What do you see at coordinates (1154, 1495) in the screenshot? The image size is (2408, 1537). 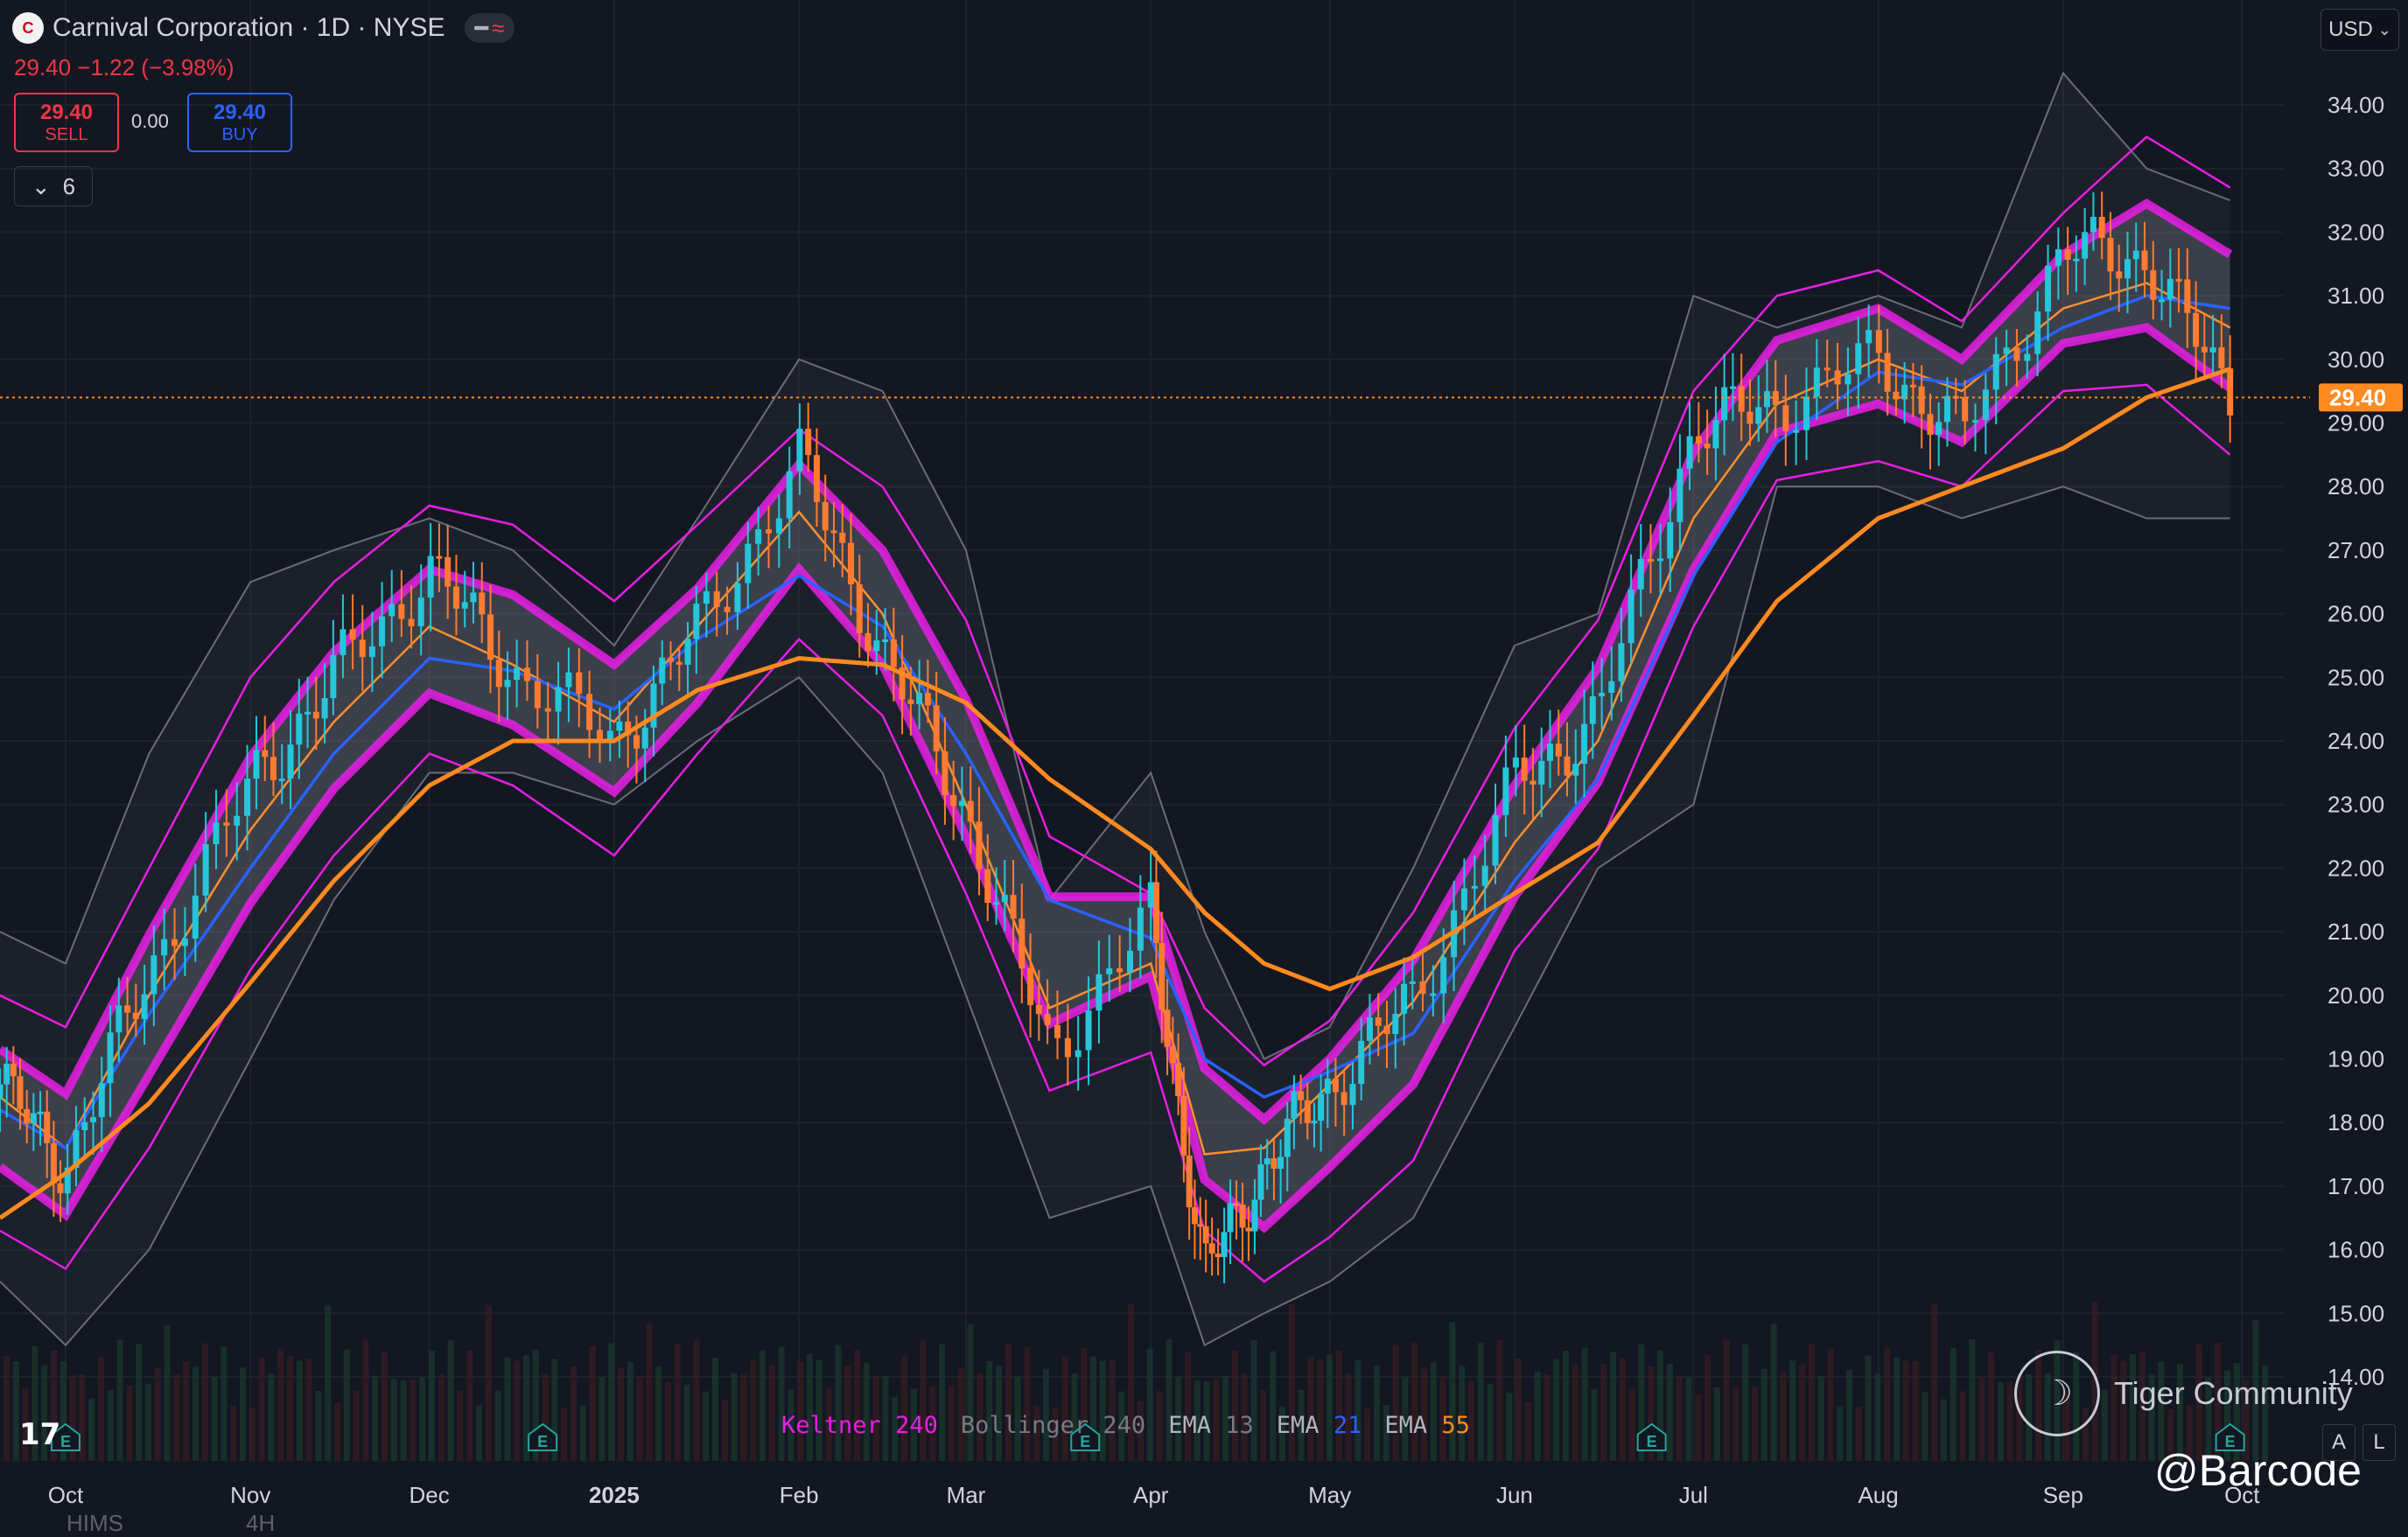 I see `time-axis: Oct Nov Dec 2025 Feb Mar Apr May Jun Jul Aug Sep Oct` at bounding box center [1154, 1495].